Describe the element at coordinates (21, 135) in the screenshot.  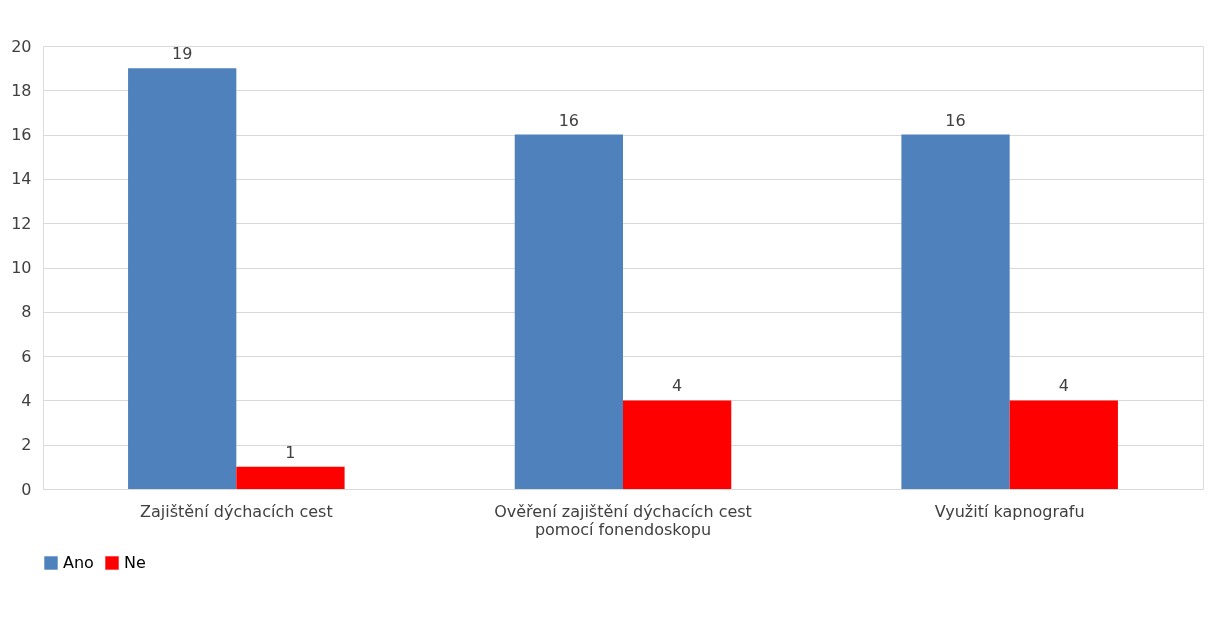
I see `y-tick-label: 16` at that location.